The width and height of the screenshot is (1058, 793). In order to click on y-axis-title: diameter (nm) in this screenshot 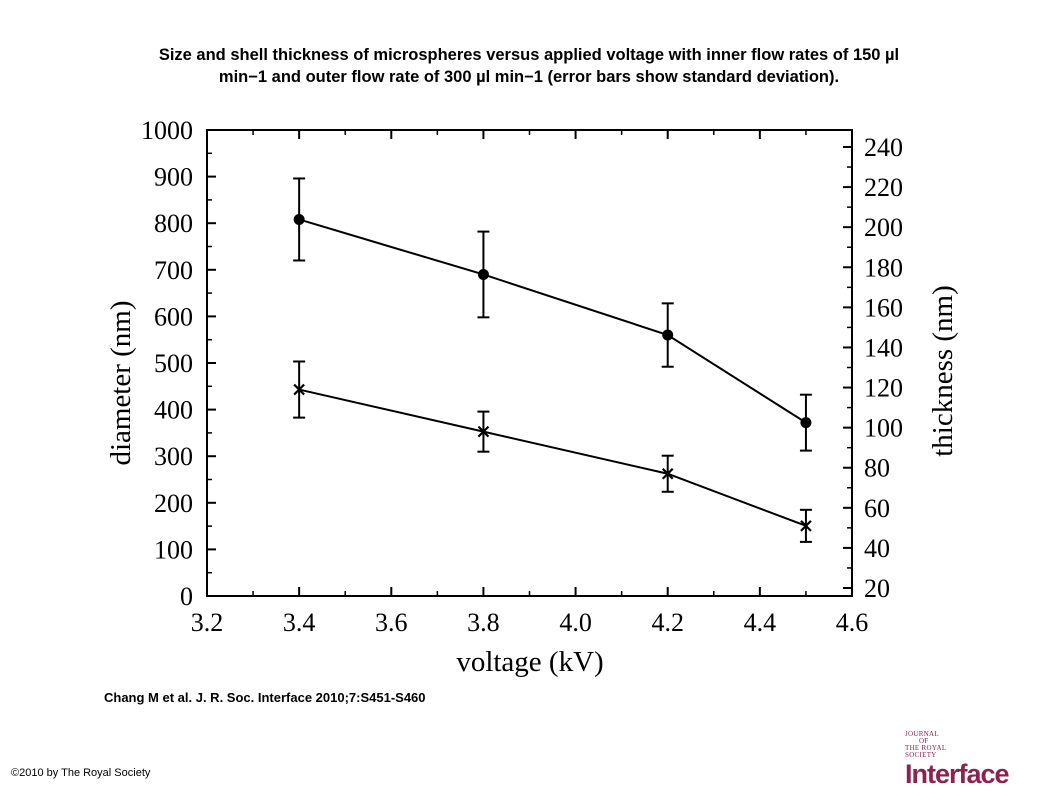, I will do `click(121, 382)`.